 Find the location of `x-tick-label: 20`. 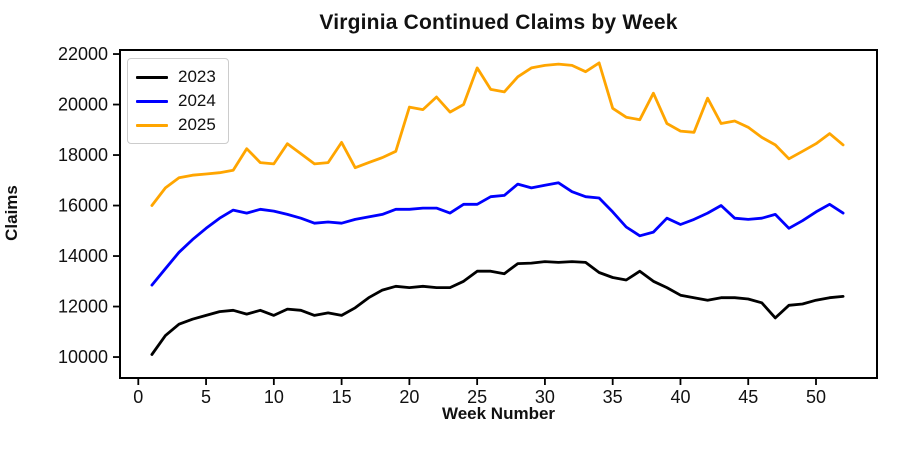

x-tick-label: 20 is located at coordinates (409, 397).